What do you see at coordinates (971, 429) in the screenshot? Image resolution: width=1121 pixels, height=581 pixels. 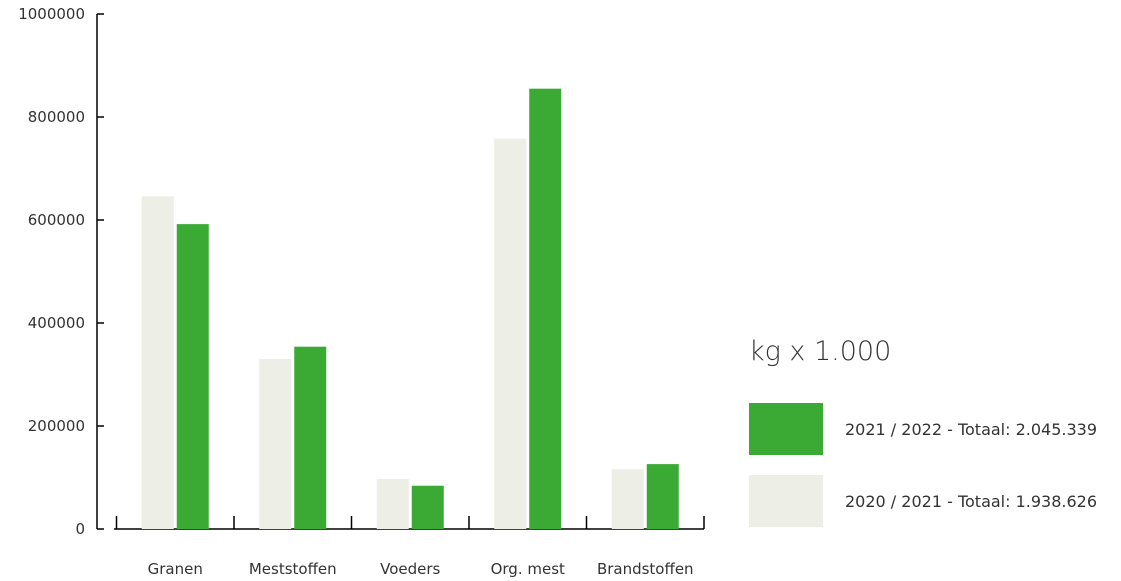 I see `legend-label-2021-2022: 2021 / 2022 - Totaal: 2.045.339` at bounding box center [971, 429].